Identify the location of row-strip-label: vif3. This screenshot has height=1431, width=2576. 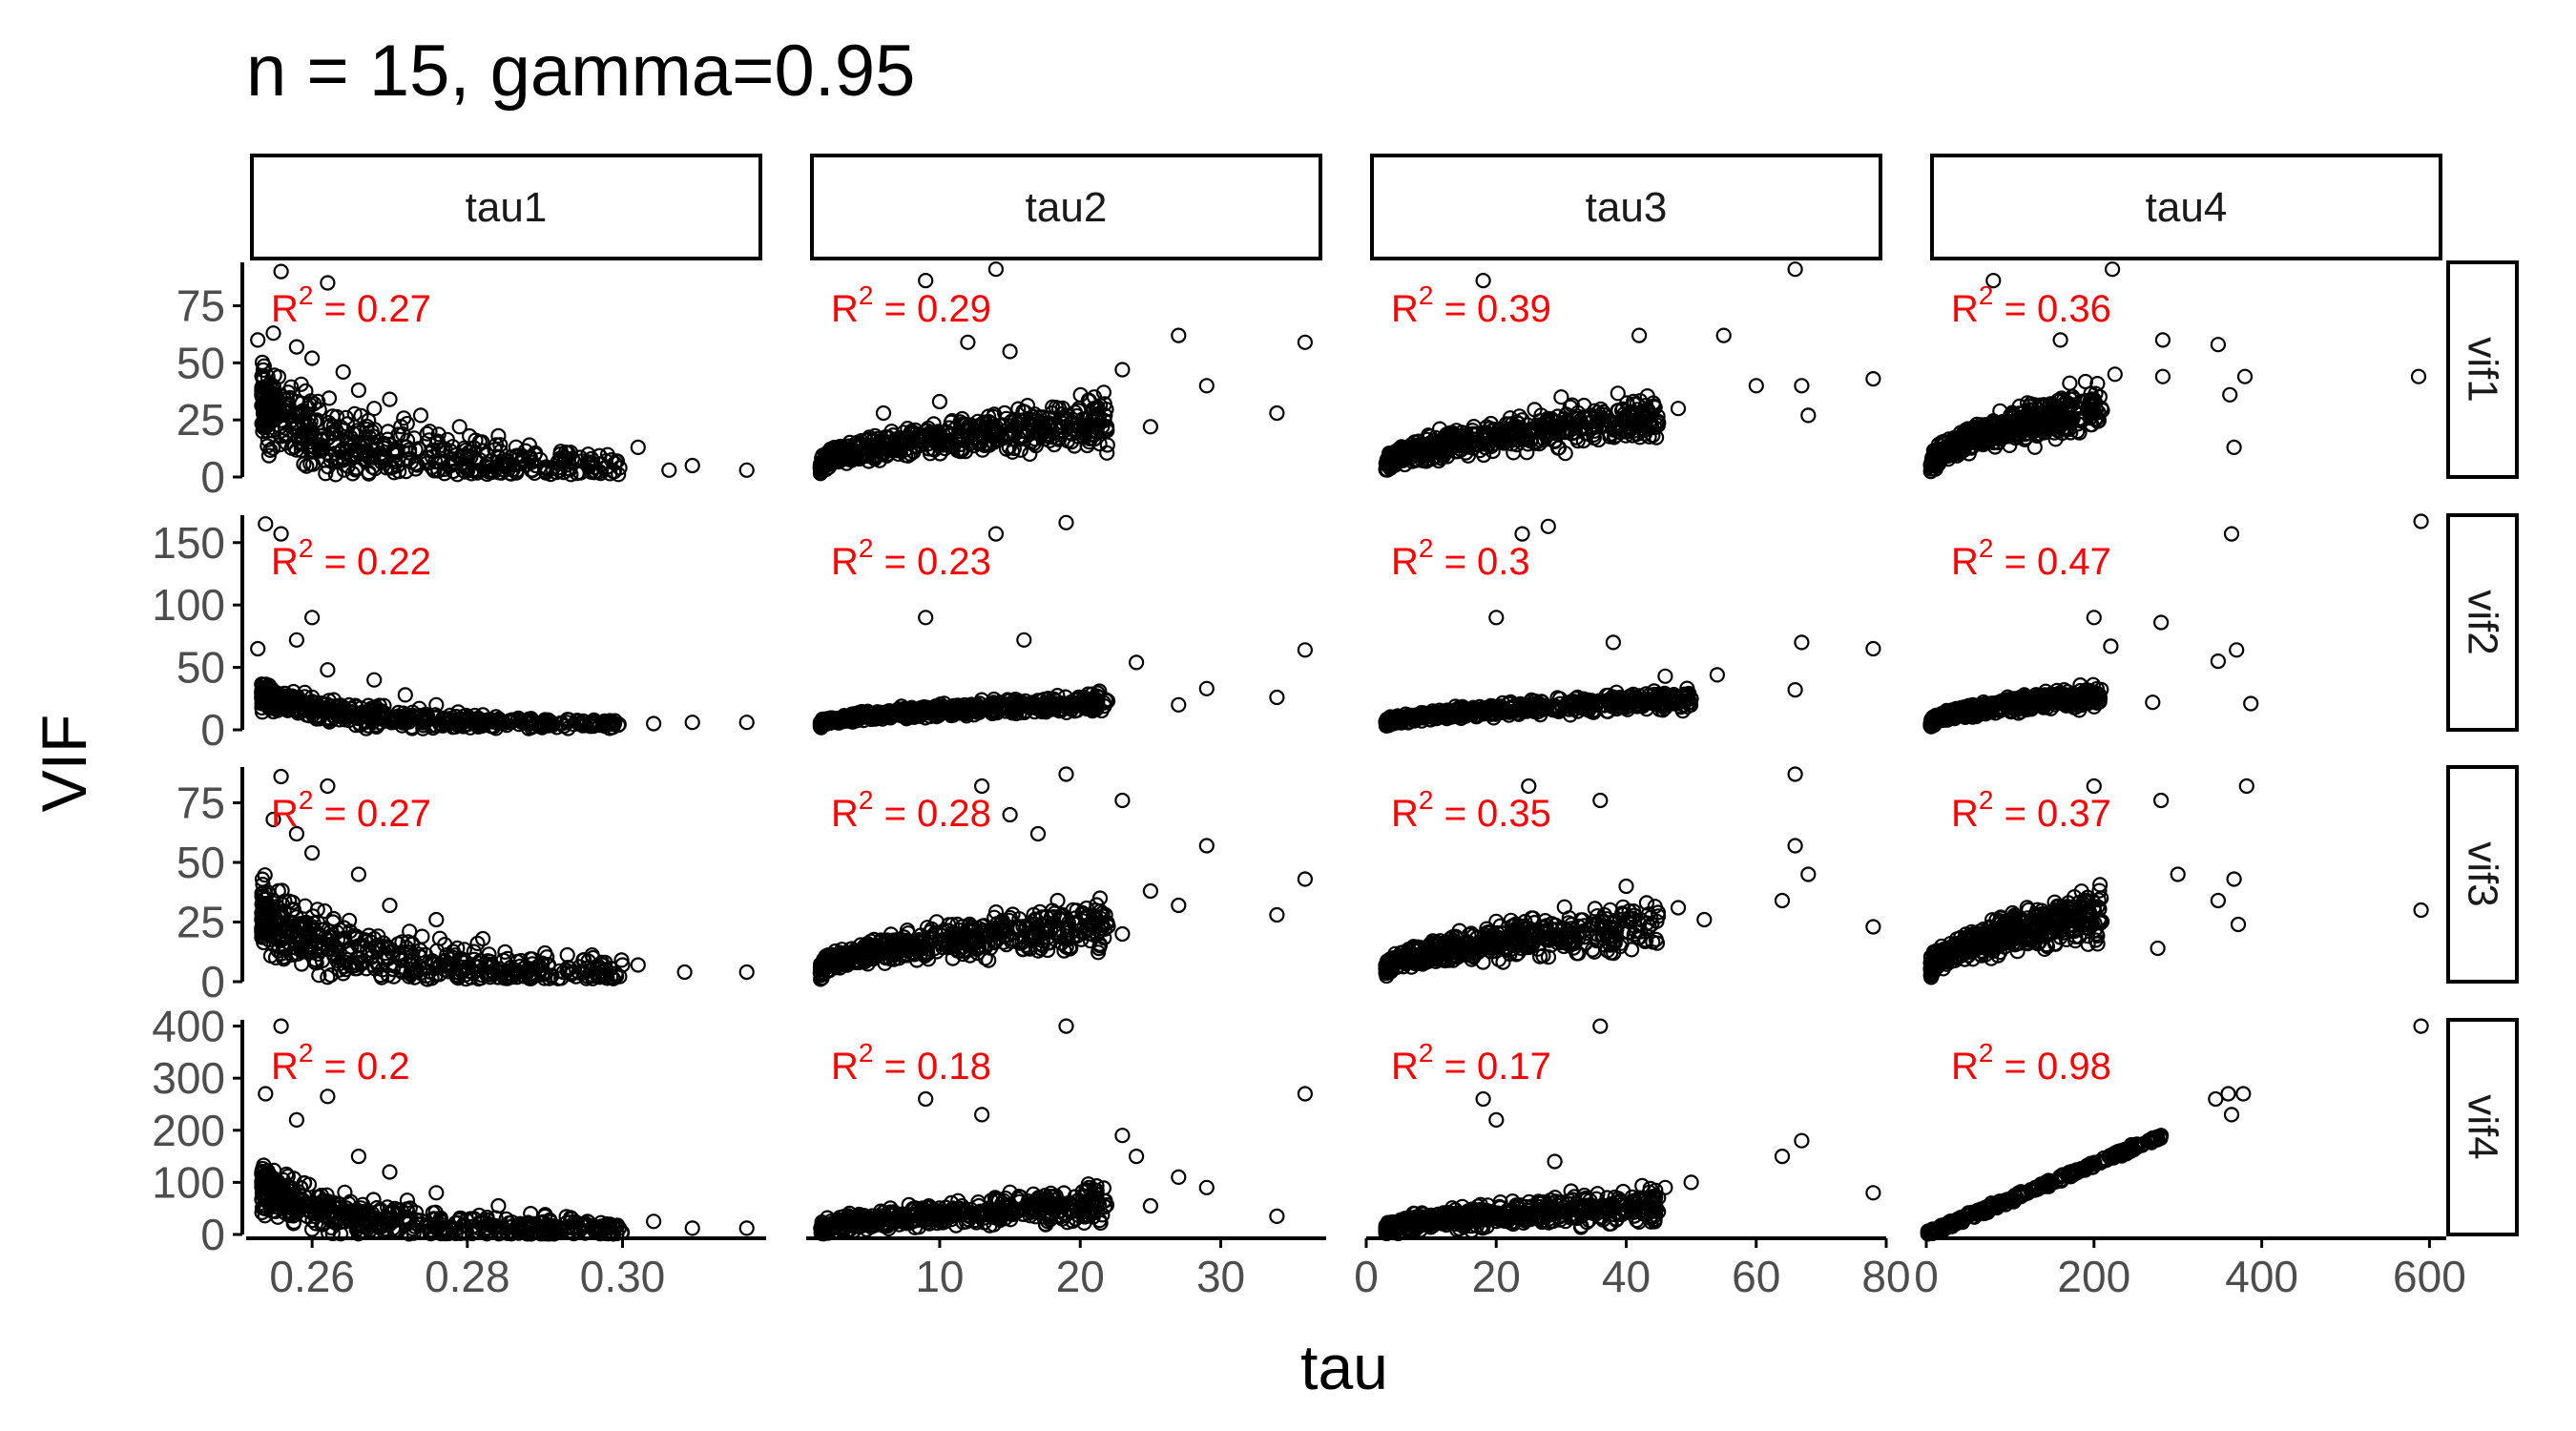
(2483, 873).